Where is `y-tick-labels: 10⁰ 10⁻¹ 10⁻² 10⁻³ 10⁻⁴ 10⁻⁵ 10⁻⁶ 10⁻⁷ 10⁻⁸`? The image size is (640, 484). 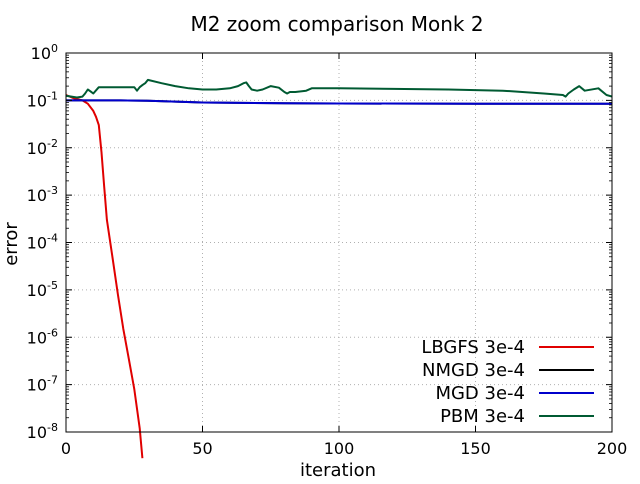 y-tick-labels: 10⁰ 10⁻¹ 10⁻² 10⁻³ 10⁻⁴ 10⁻⁵ 10⁻⁶ 10⁻⁷ 10⁻⁸ is located at coordinates (42, 242).